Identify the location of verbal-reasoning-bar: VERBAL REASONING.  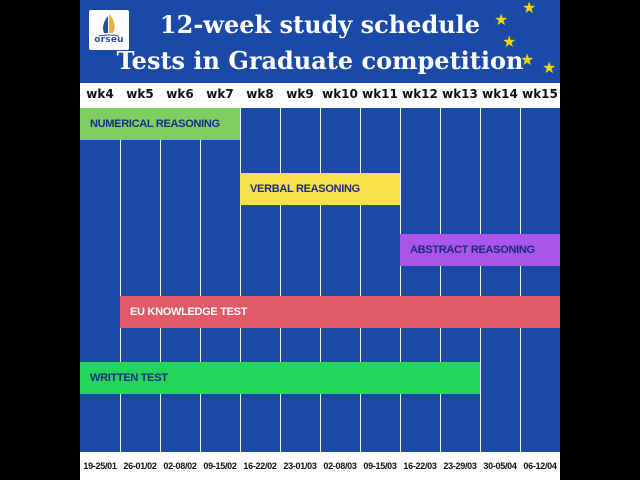
(320, 189).